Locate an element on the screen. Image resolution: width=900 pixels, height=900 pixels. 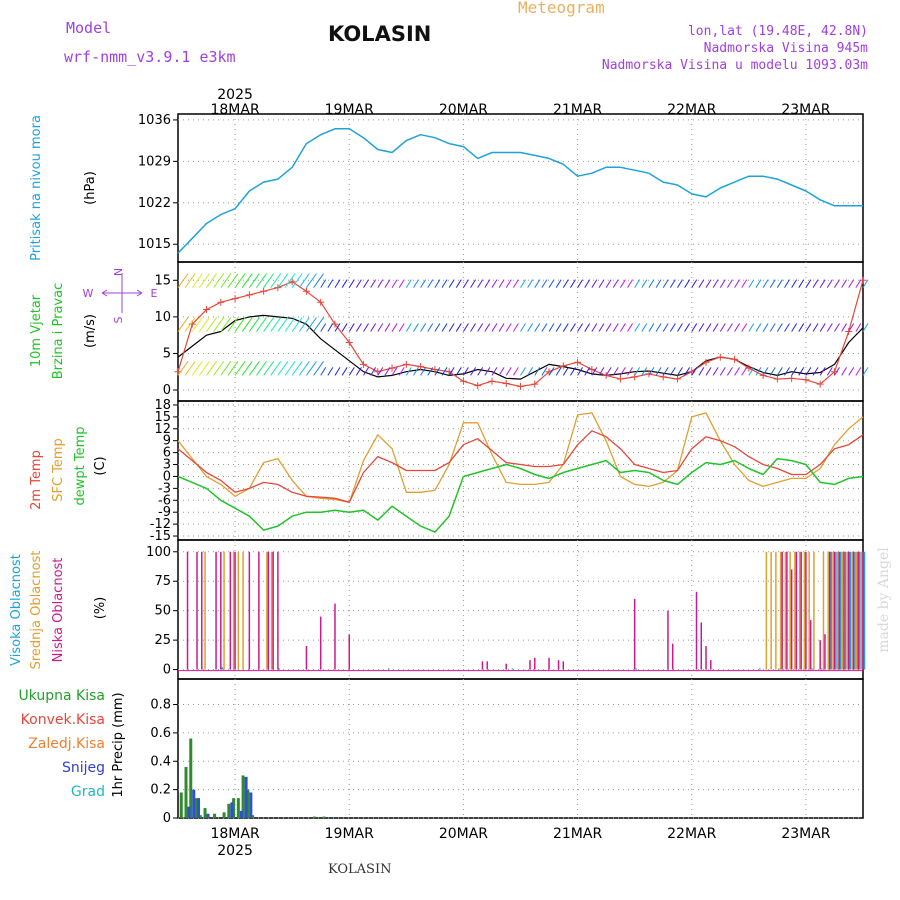
wind-tick-label: 0 is located at coordinates (167, 390).